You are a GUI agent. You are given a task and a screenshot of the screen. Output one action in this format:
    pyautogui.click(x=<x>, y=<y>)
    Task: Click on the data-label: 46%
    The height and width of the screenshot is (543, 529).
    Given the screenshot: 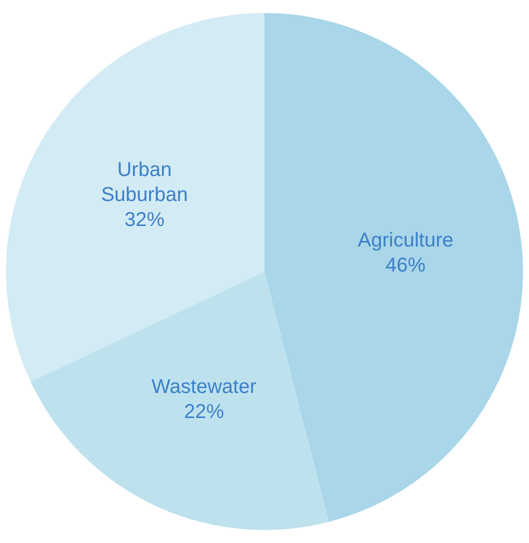 What is the action you would take?
    pyautogui.click(x=406, y=265)
    